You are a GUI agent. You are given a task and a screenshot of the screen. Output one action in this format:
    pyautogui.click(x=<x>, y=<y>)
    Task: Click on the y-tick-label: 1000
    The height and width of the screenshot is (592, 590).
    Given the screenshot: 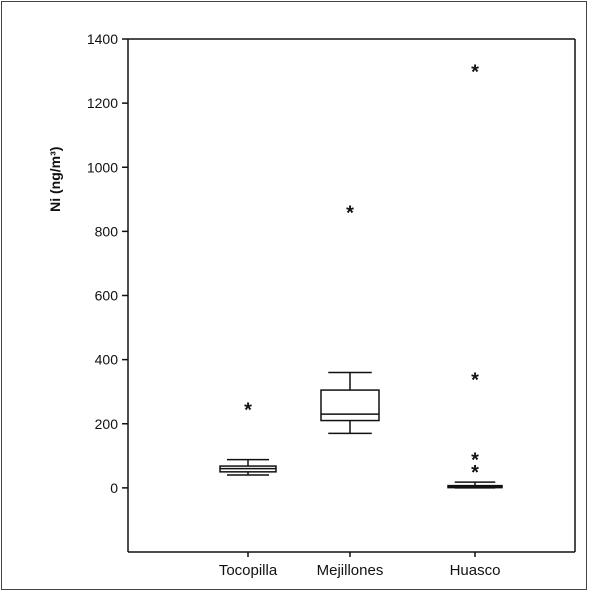 What is the action you would take?
    pyautogui.click(x=102, y=167)
    